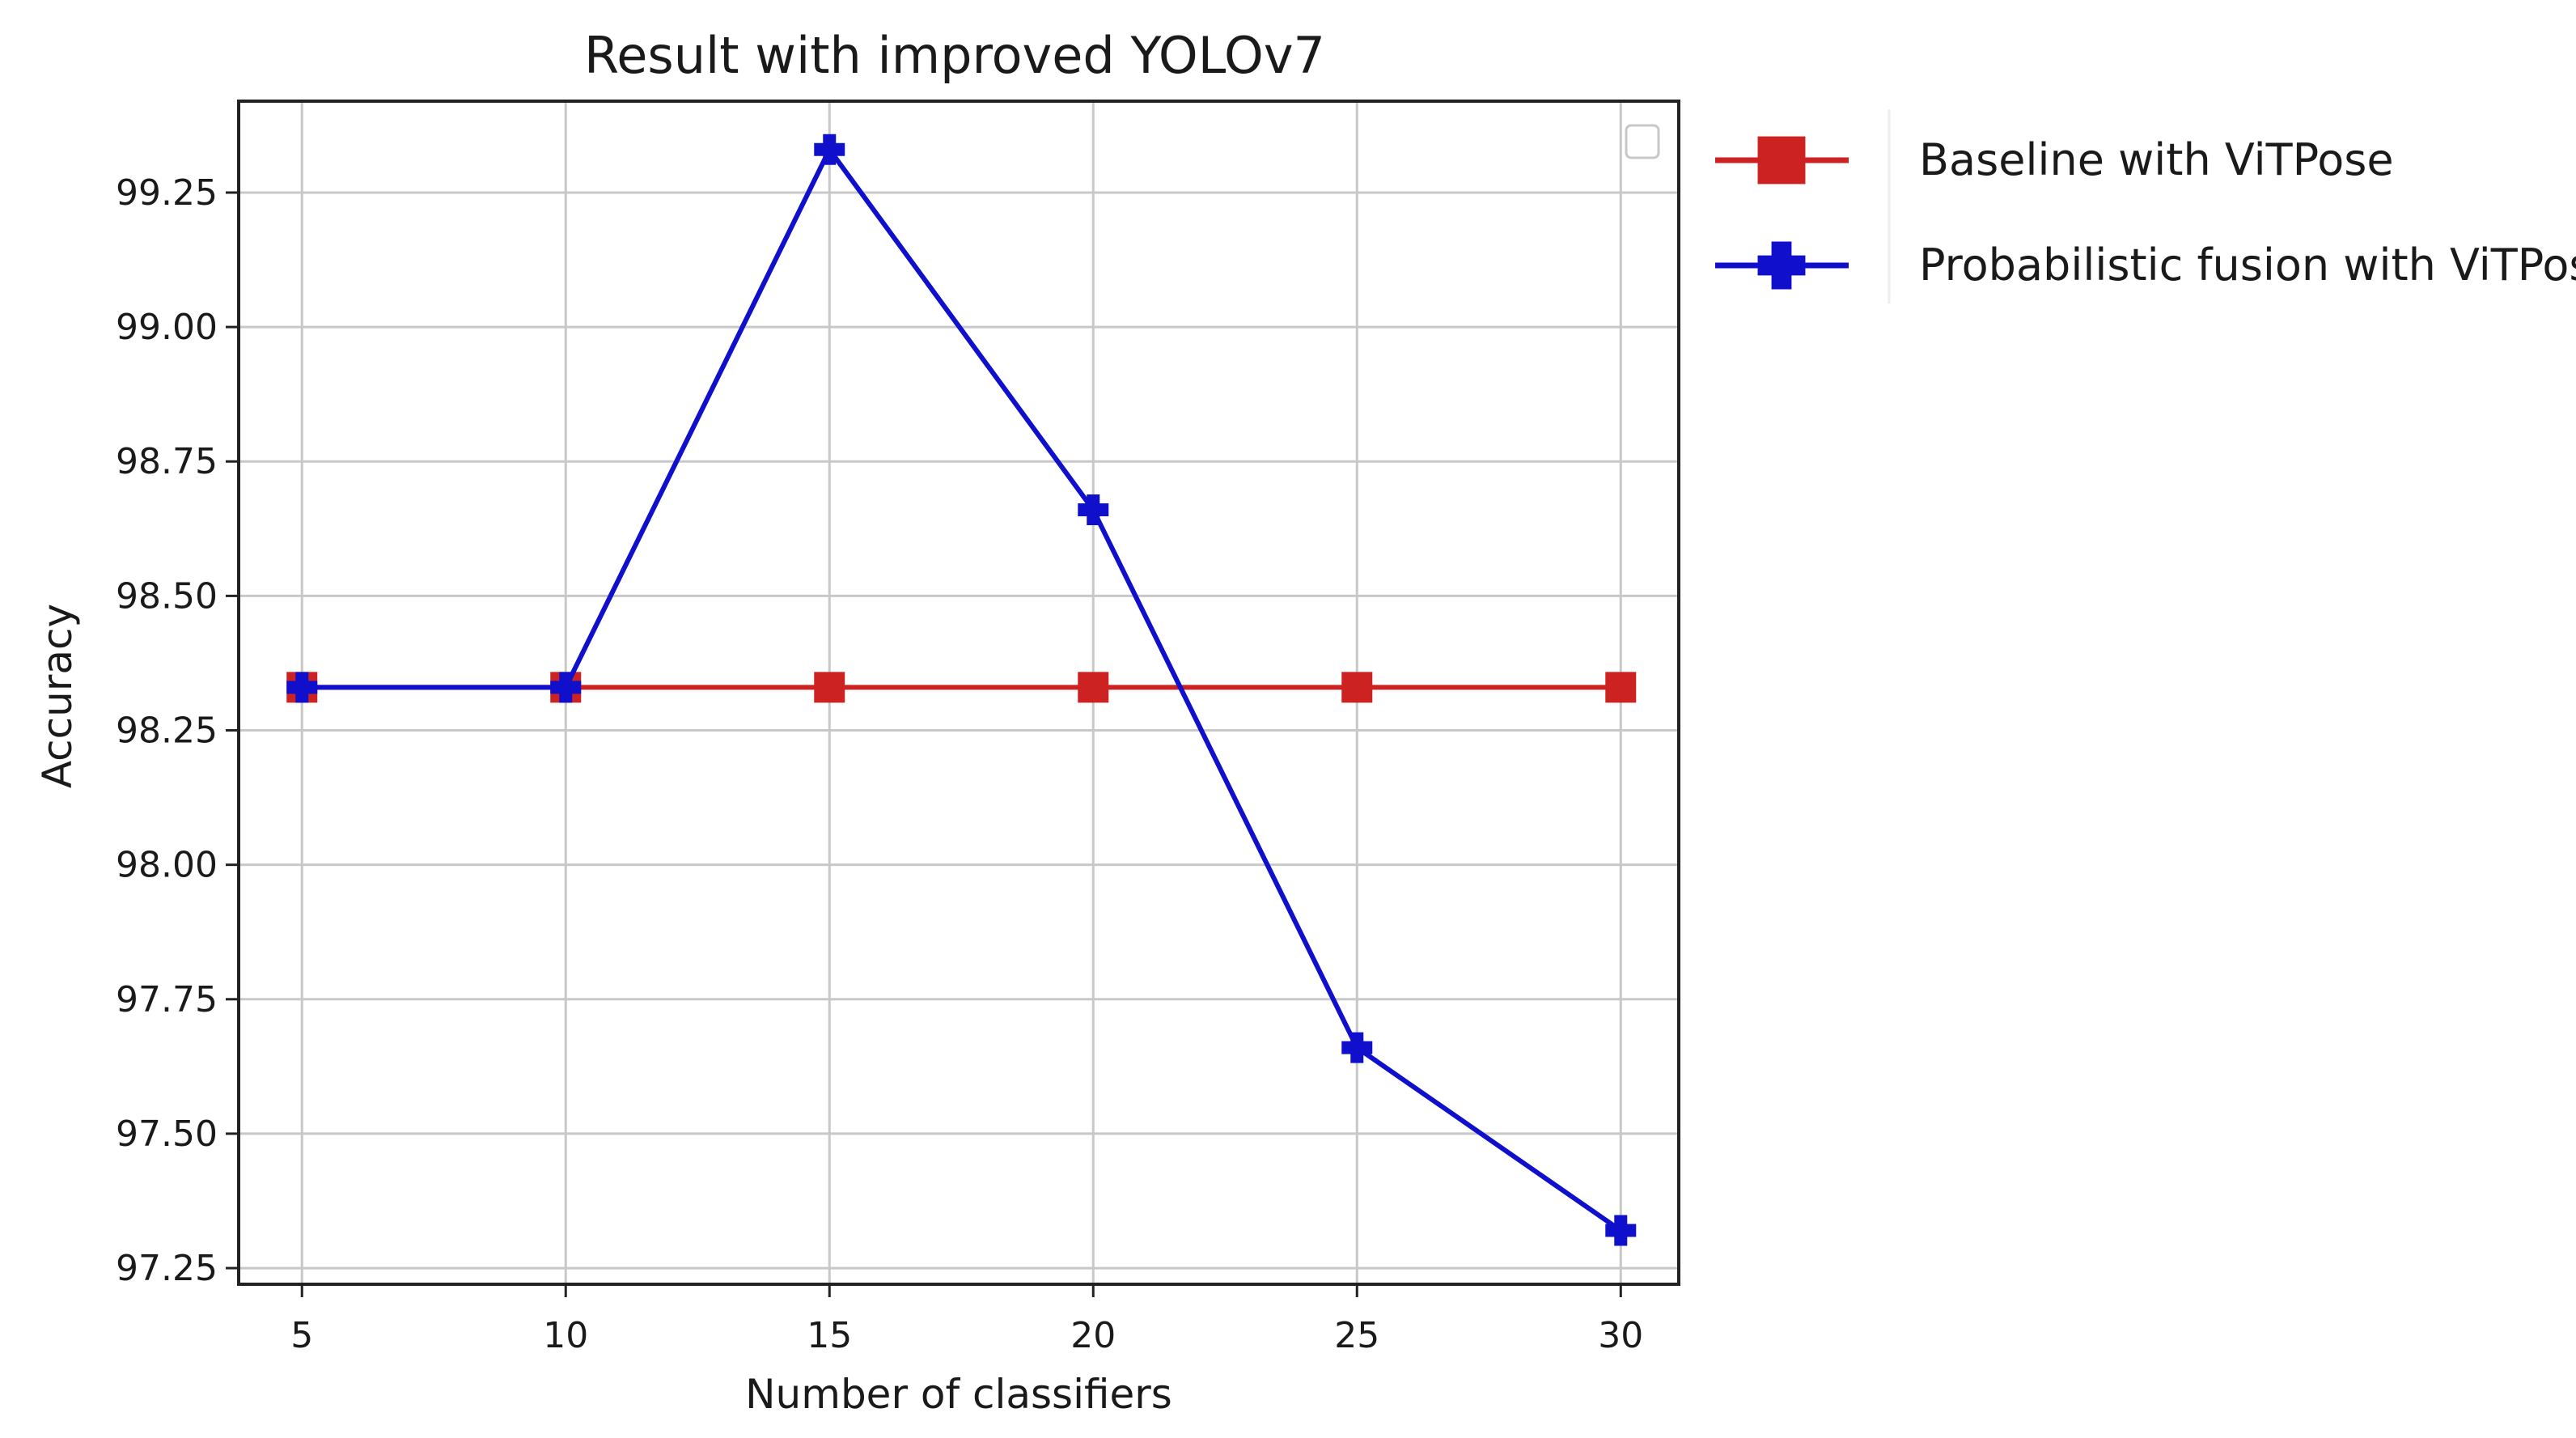 Image resolution: width=2576 pixels, height=1438 pixels. I want to click on x-tick-label: 25, so click(1356, 1335).